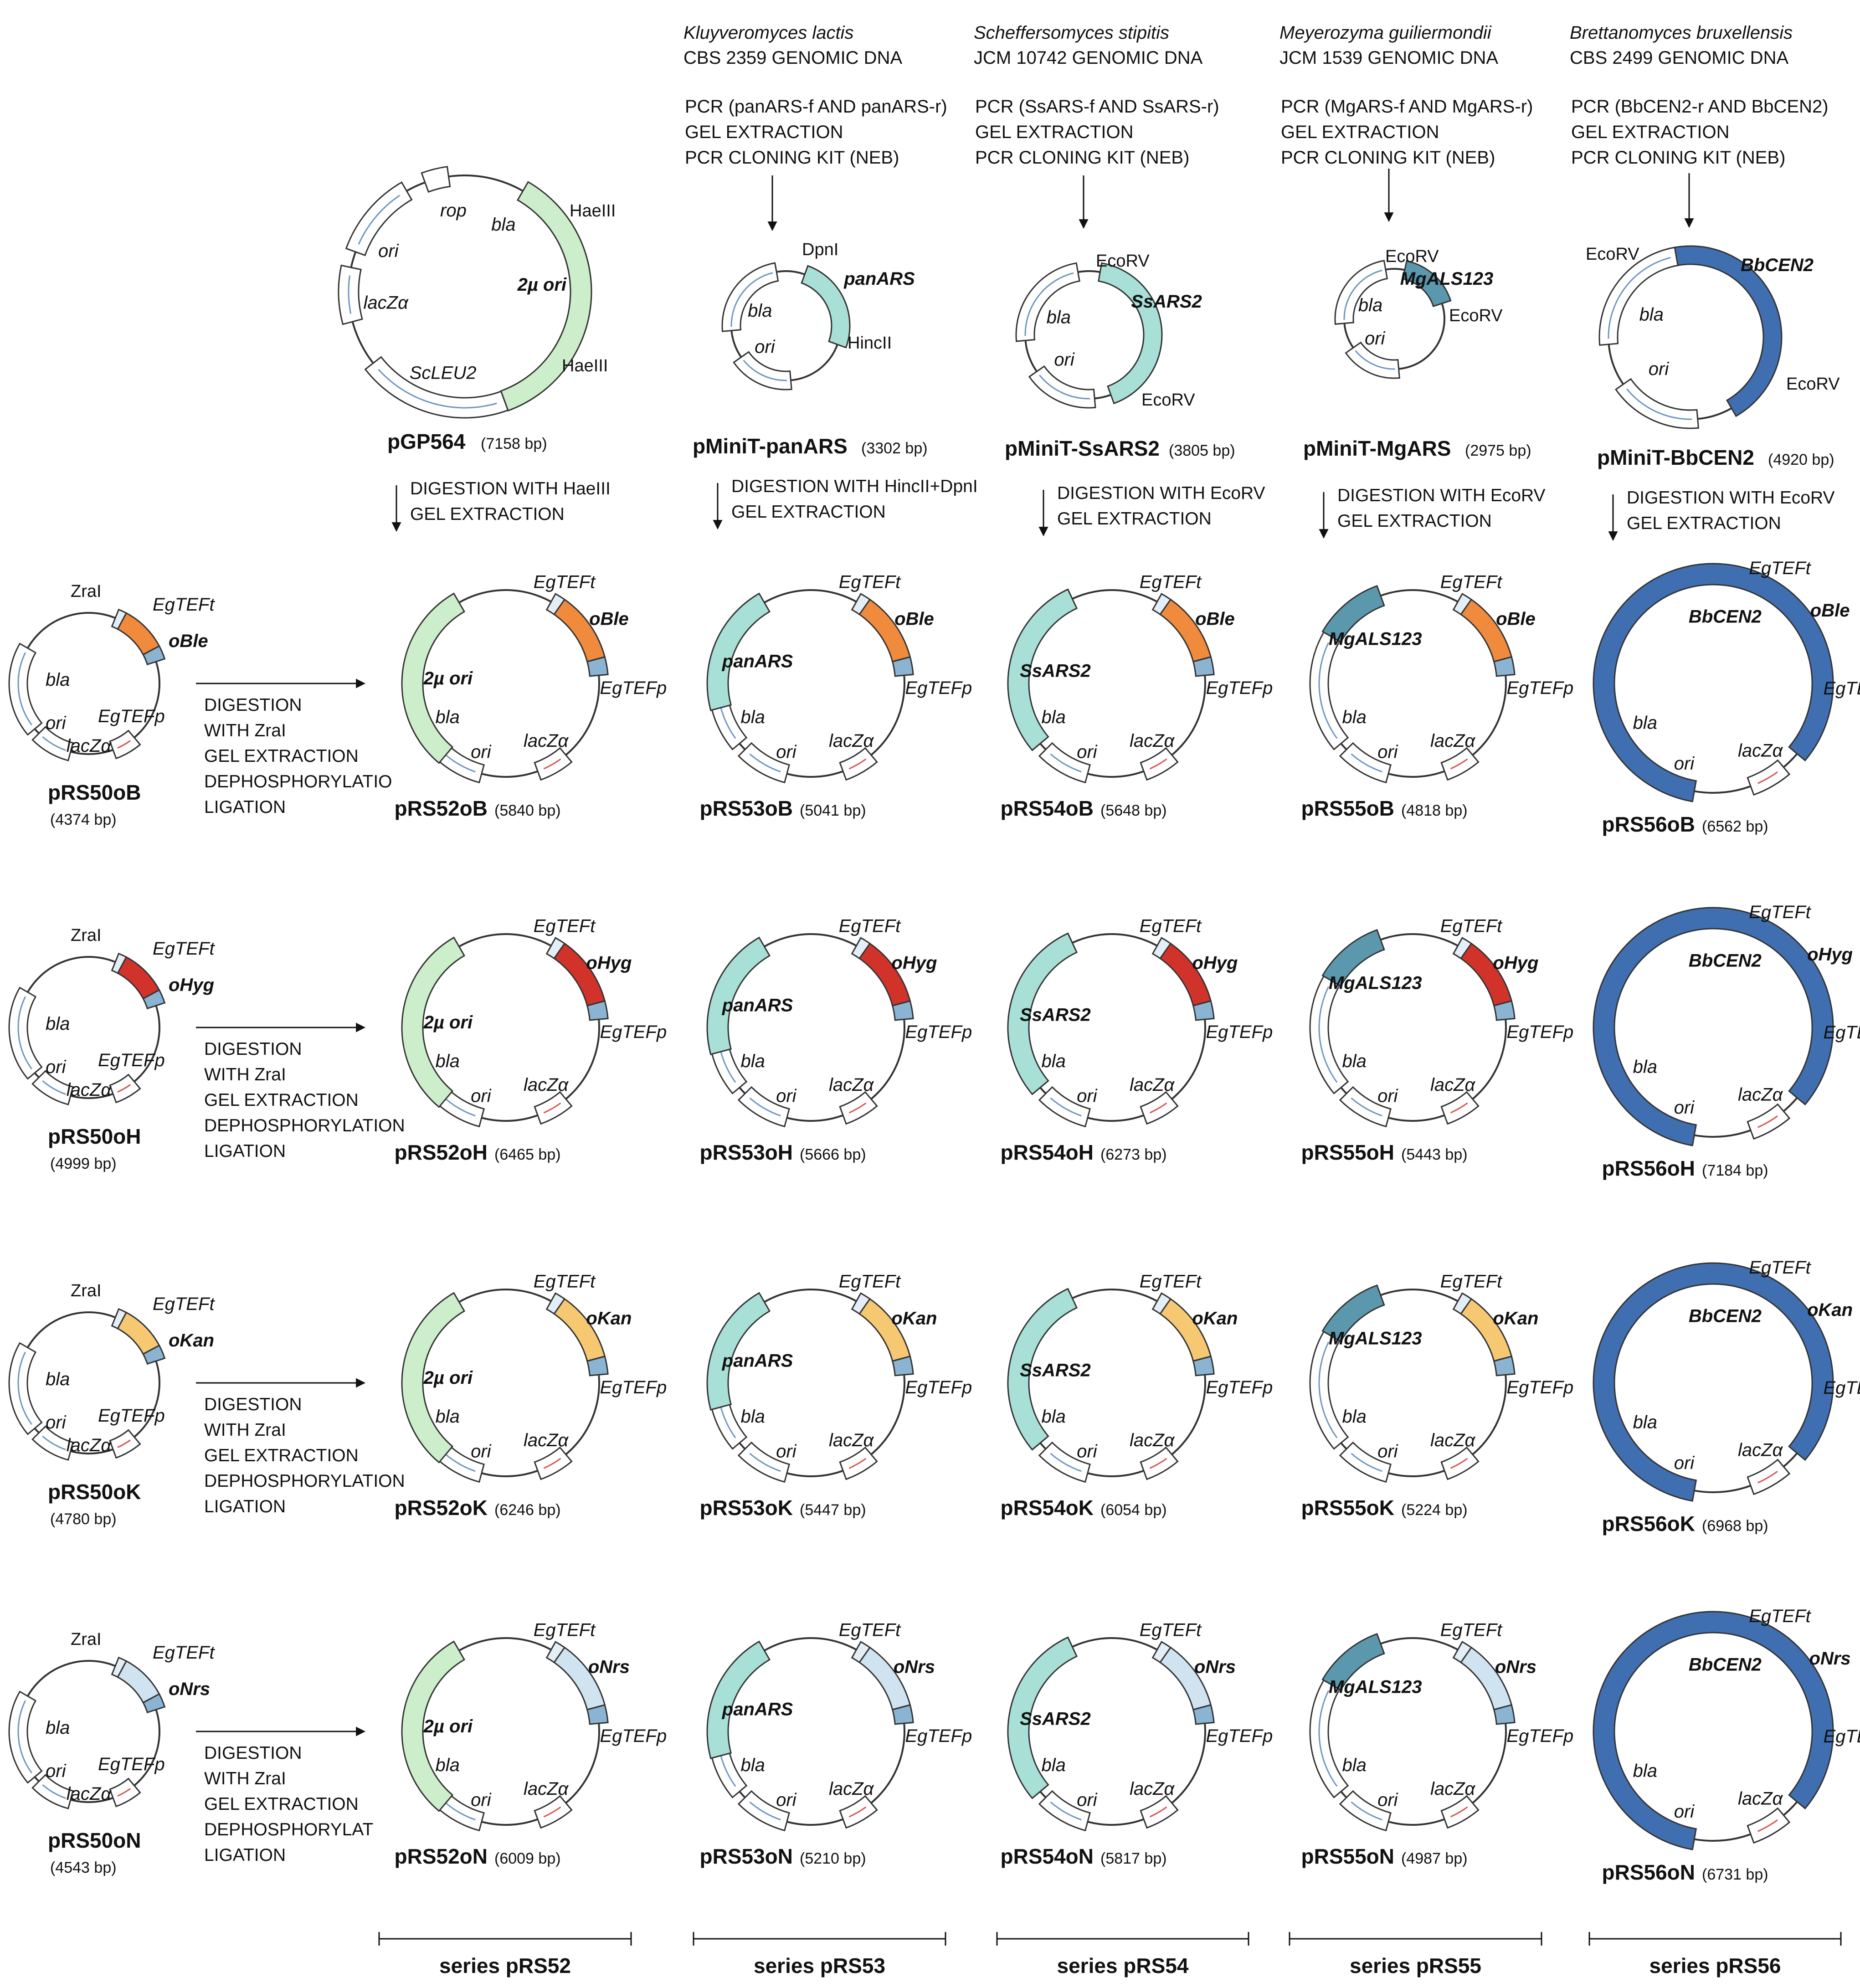  What do you see at coordinates (792, 158) in the screenshot?
I see `pcr-step: PCR CLONING KIT (NEB)` at bounding box center [792, 158].